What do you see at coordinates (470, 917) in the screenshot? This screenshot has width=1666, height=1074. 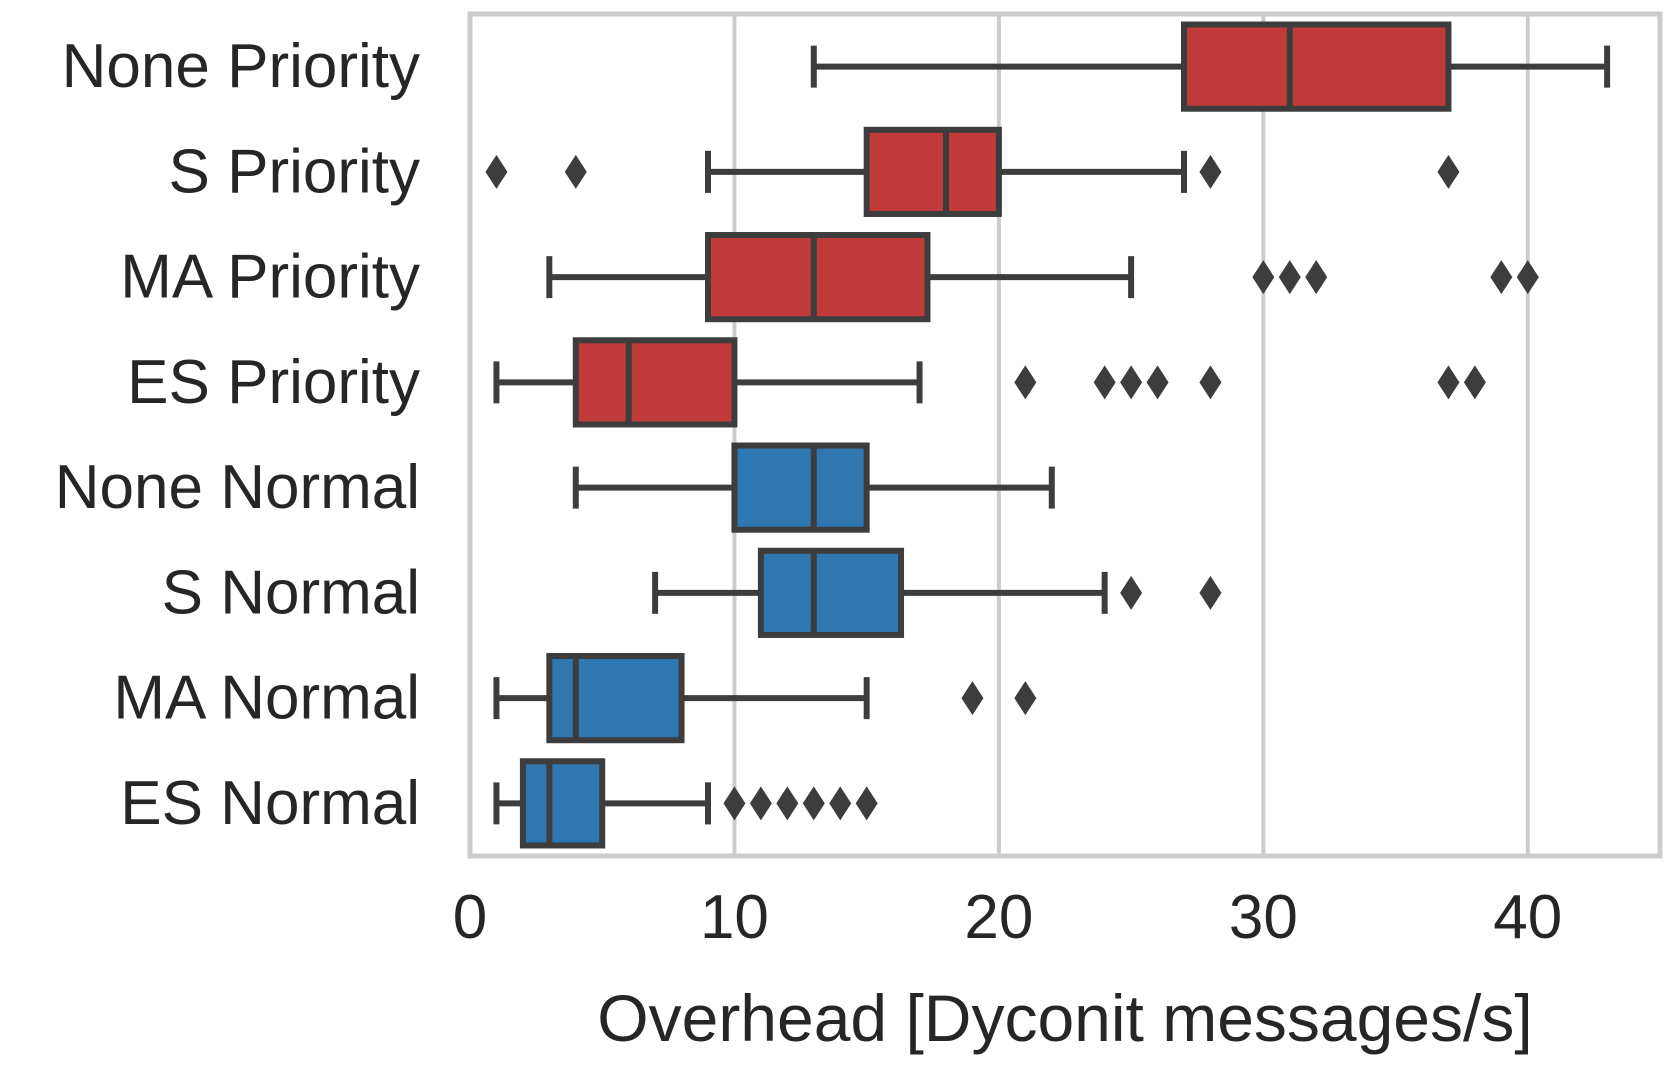 I see `x-tick-label: 0` at bounding box center [470, 917].